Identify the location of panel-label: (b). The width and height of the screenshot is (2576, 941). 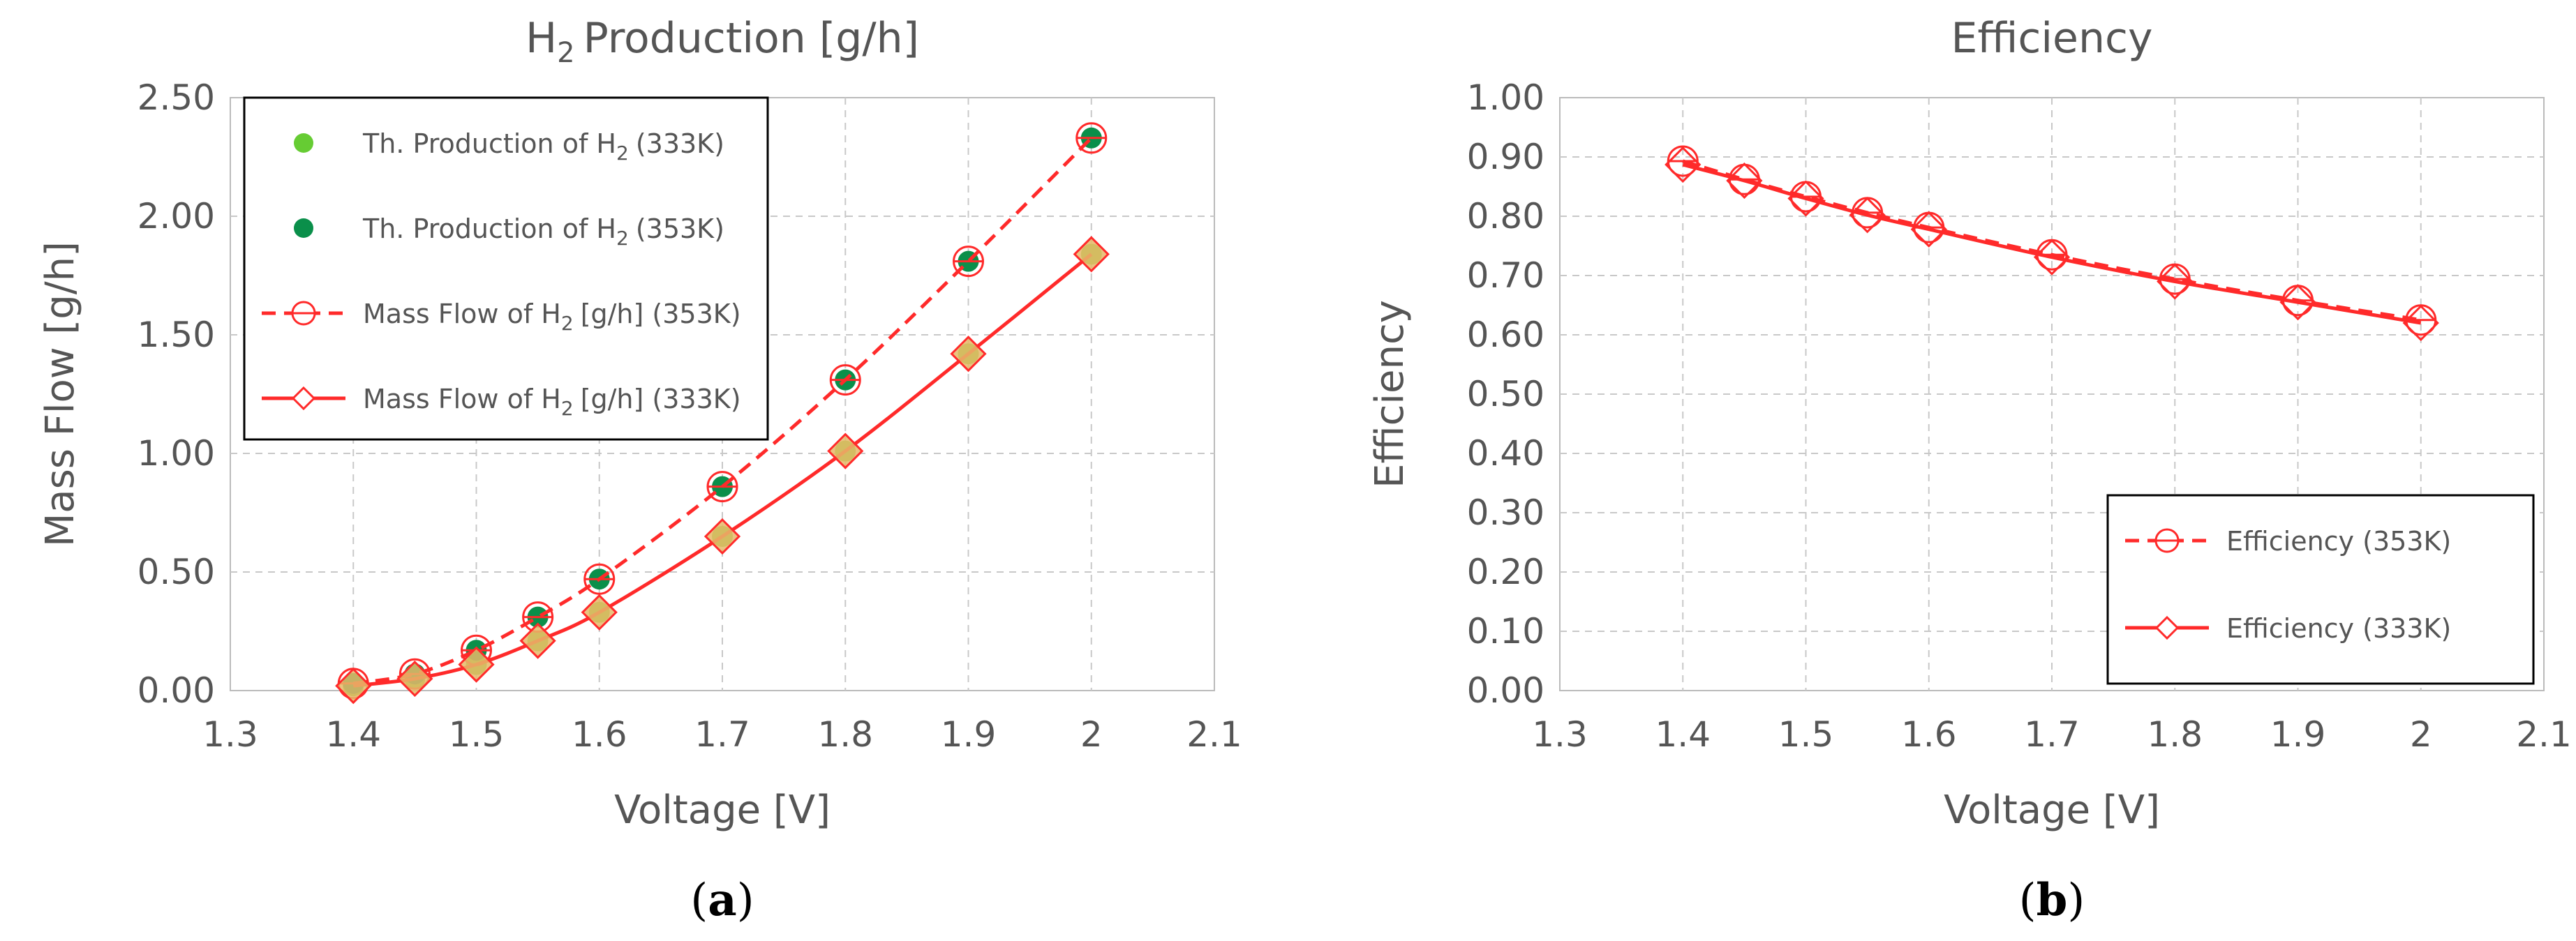
(2052, 900).